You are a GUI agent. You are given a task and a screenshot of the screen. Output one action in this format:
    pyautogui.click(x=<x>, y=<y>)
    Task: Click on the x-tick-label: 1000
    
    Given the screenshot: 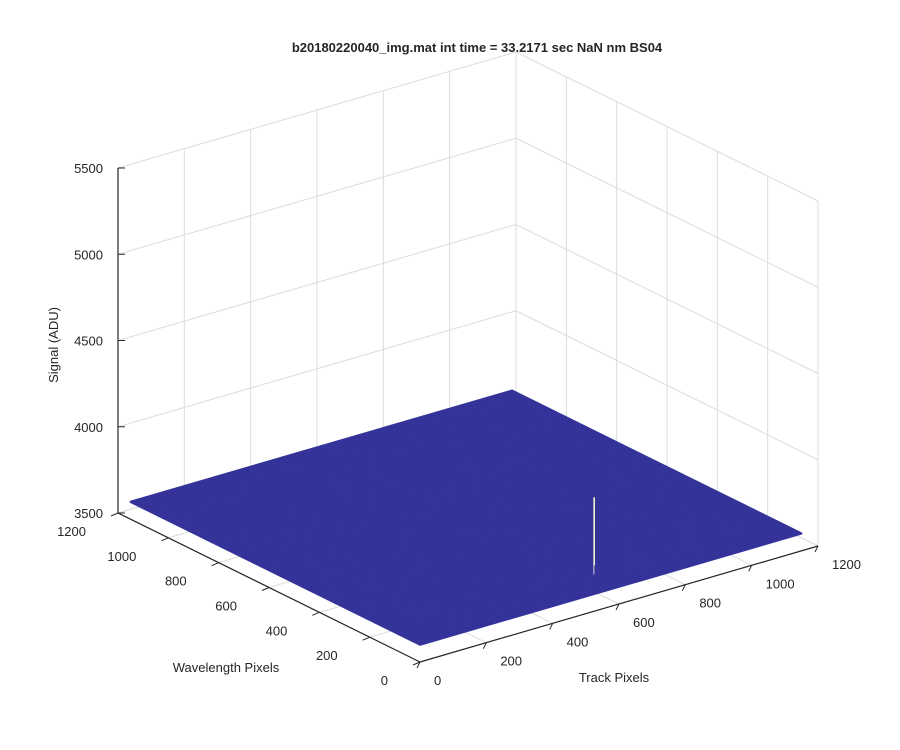 What is the action you would take?
    pyautogui.click(x=780, y=583)
    